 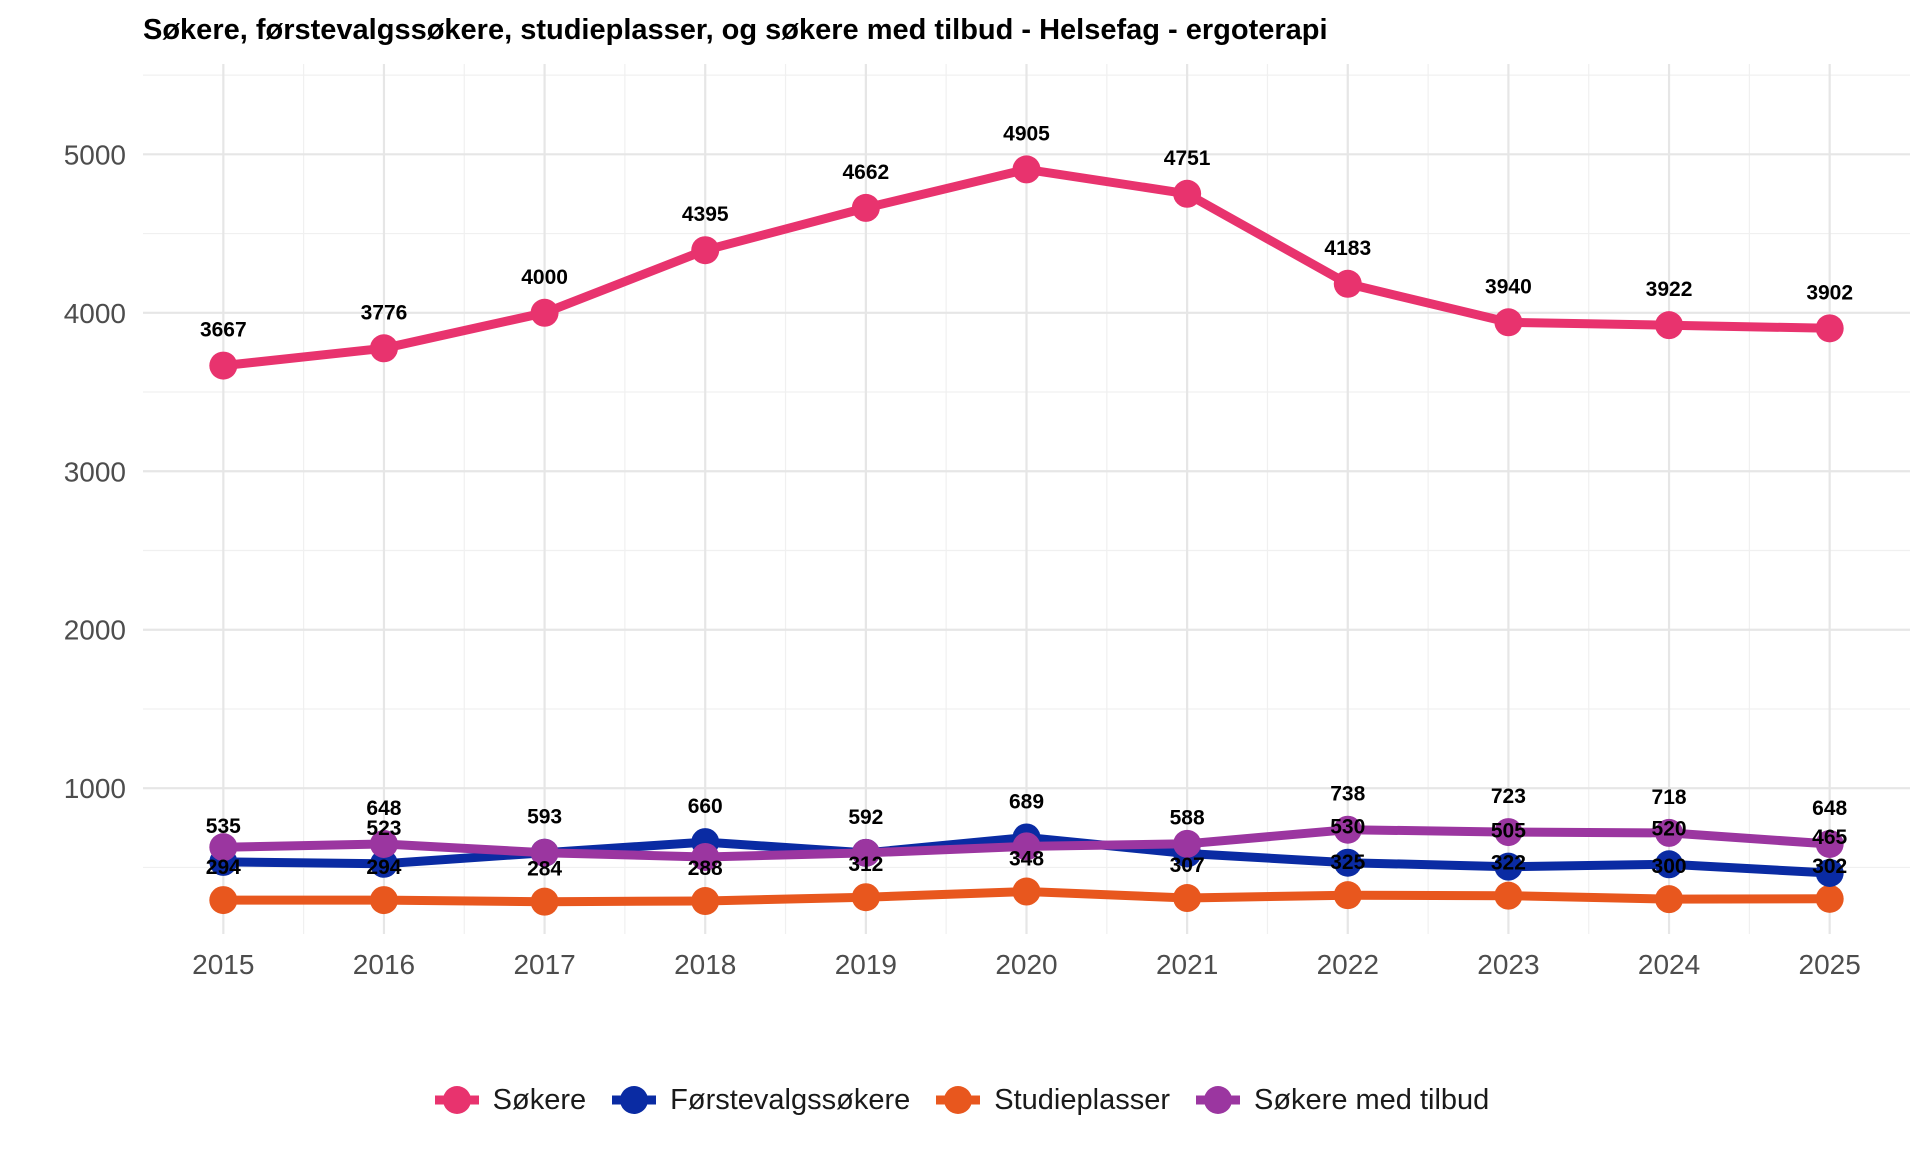 I want to click on data-label-sokere-med-tilbud: 738, so click(x=1347, y=794).